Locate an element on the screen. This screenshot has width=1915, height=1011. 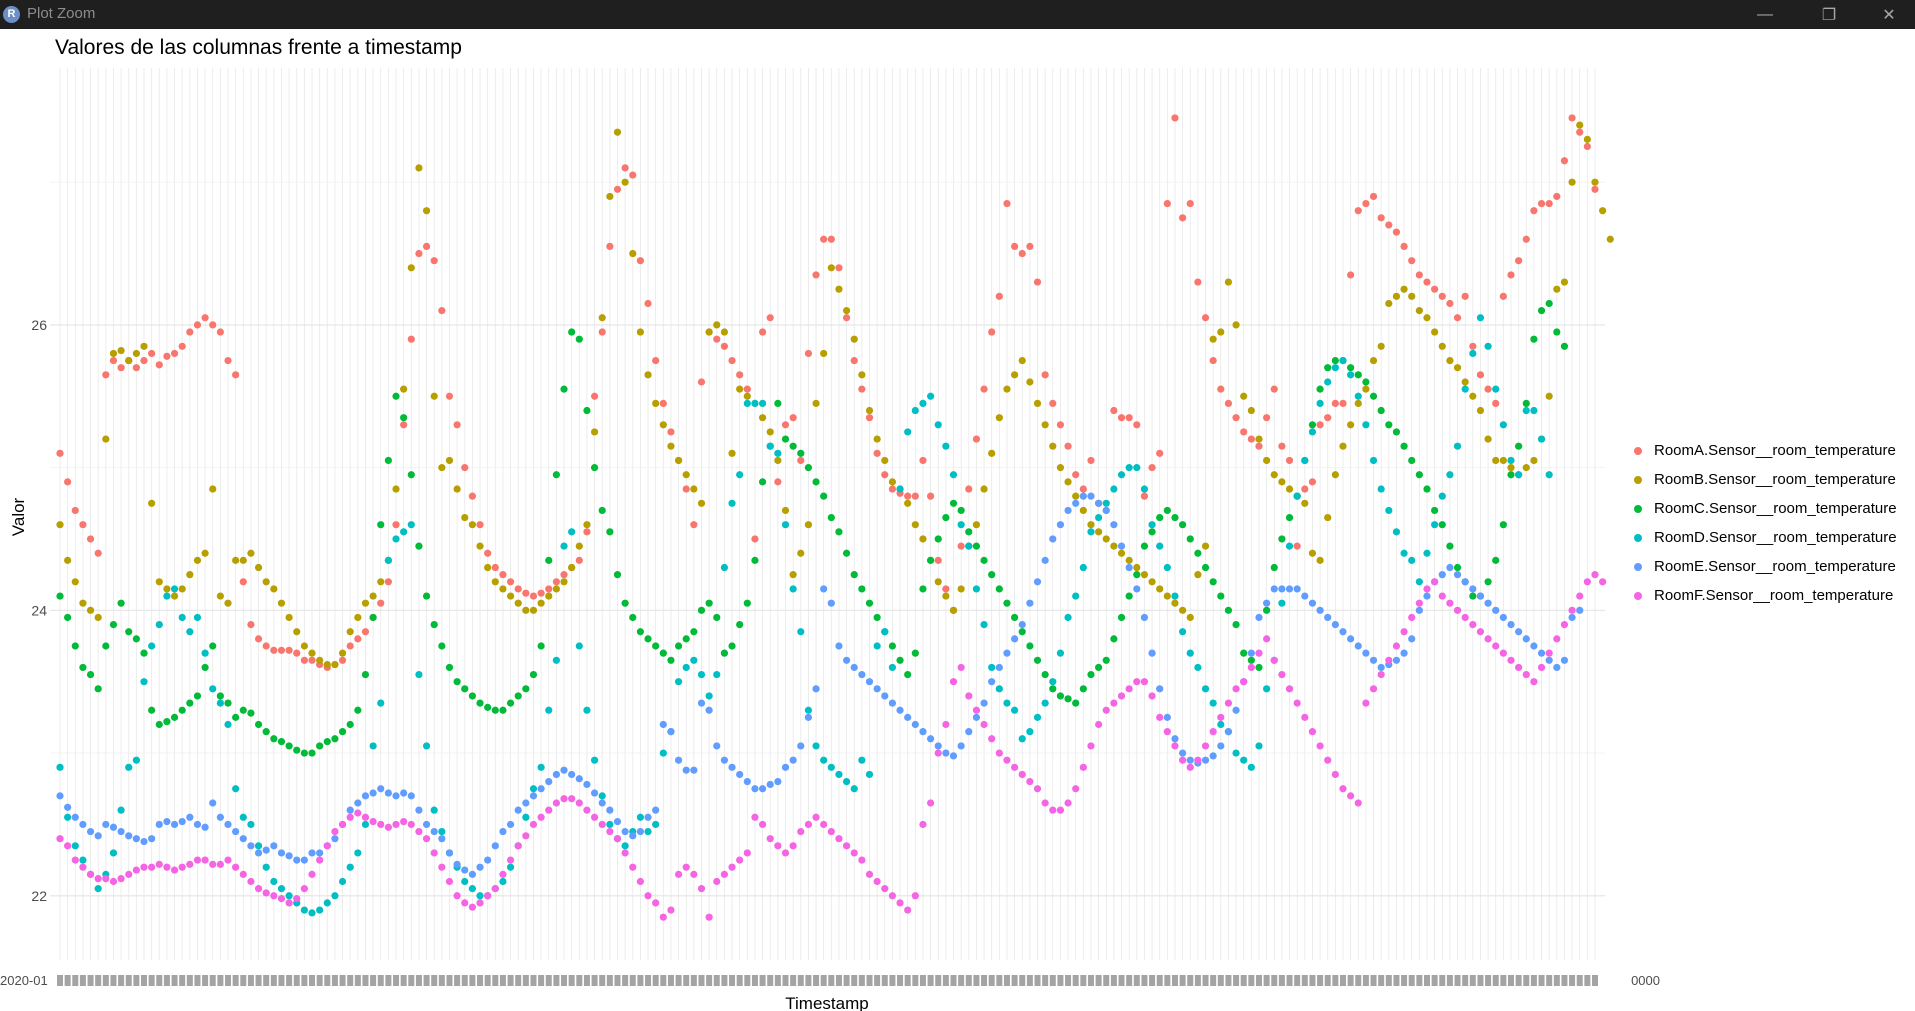
minimize-button: — is located at coordinates (1765, 14).